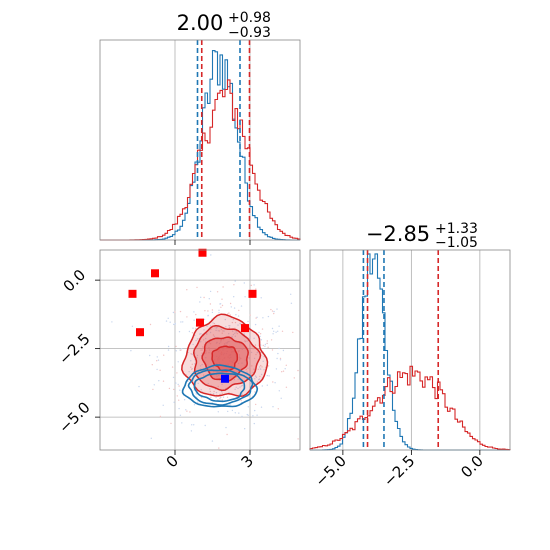 This screenshot has height=550, width=550. I want to click on blue-contour-level, so click(220, 386).